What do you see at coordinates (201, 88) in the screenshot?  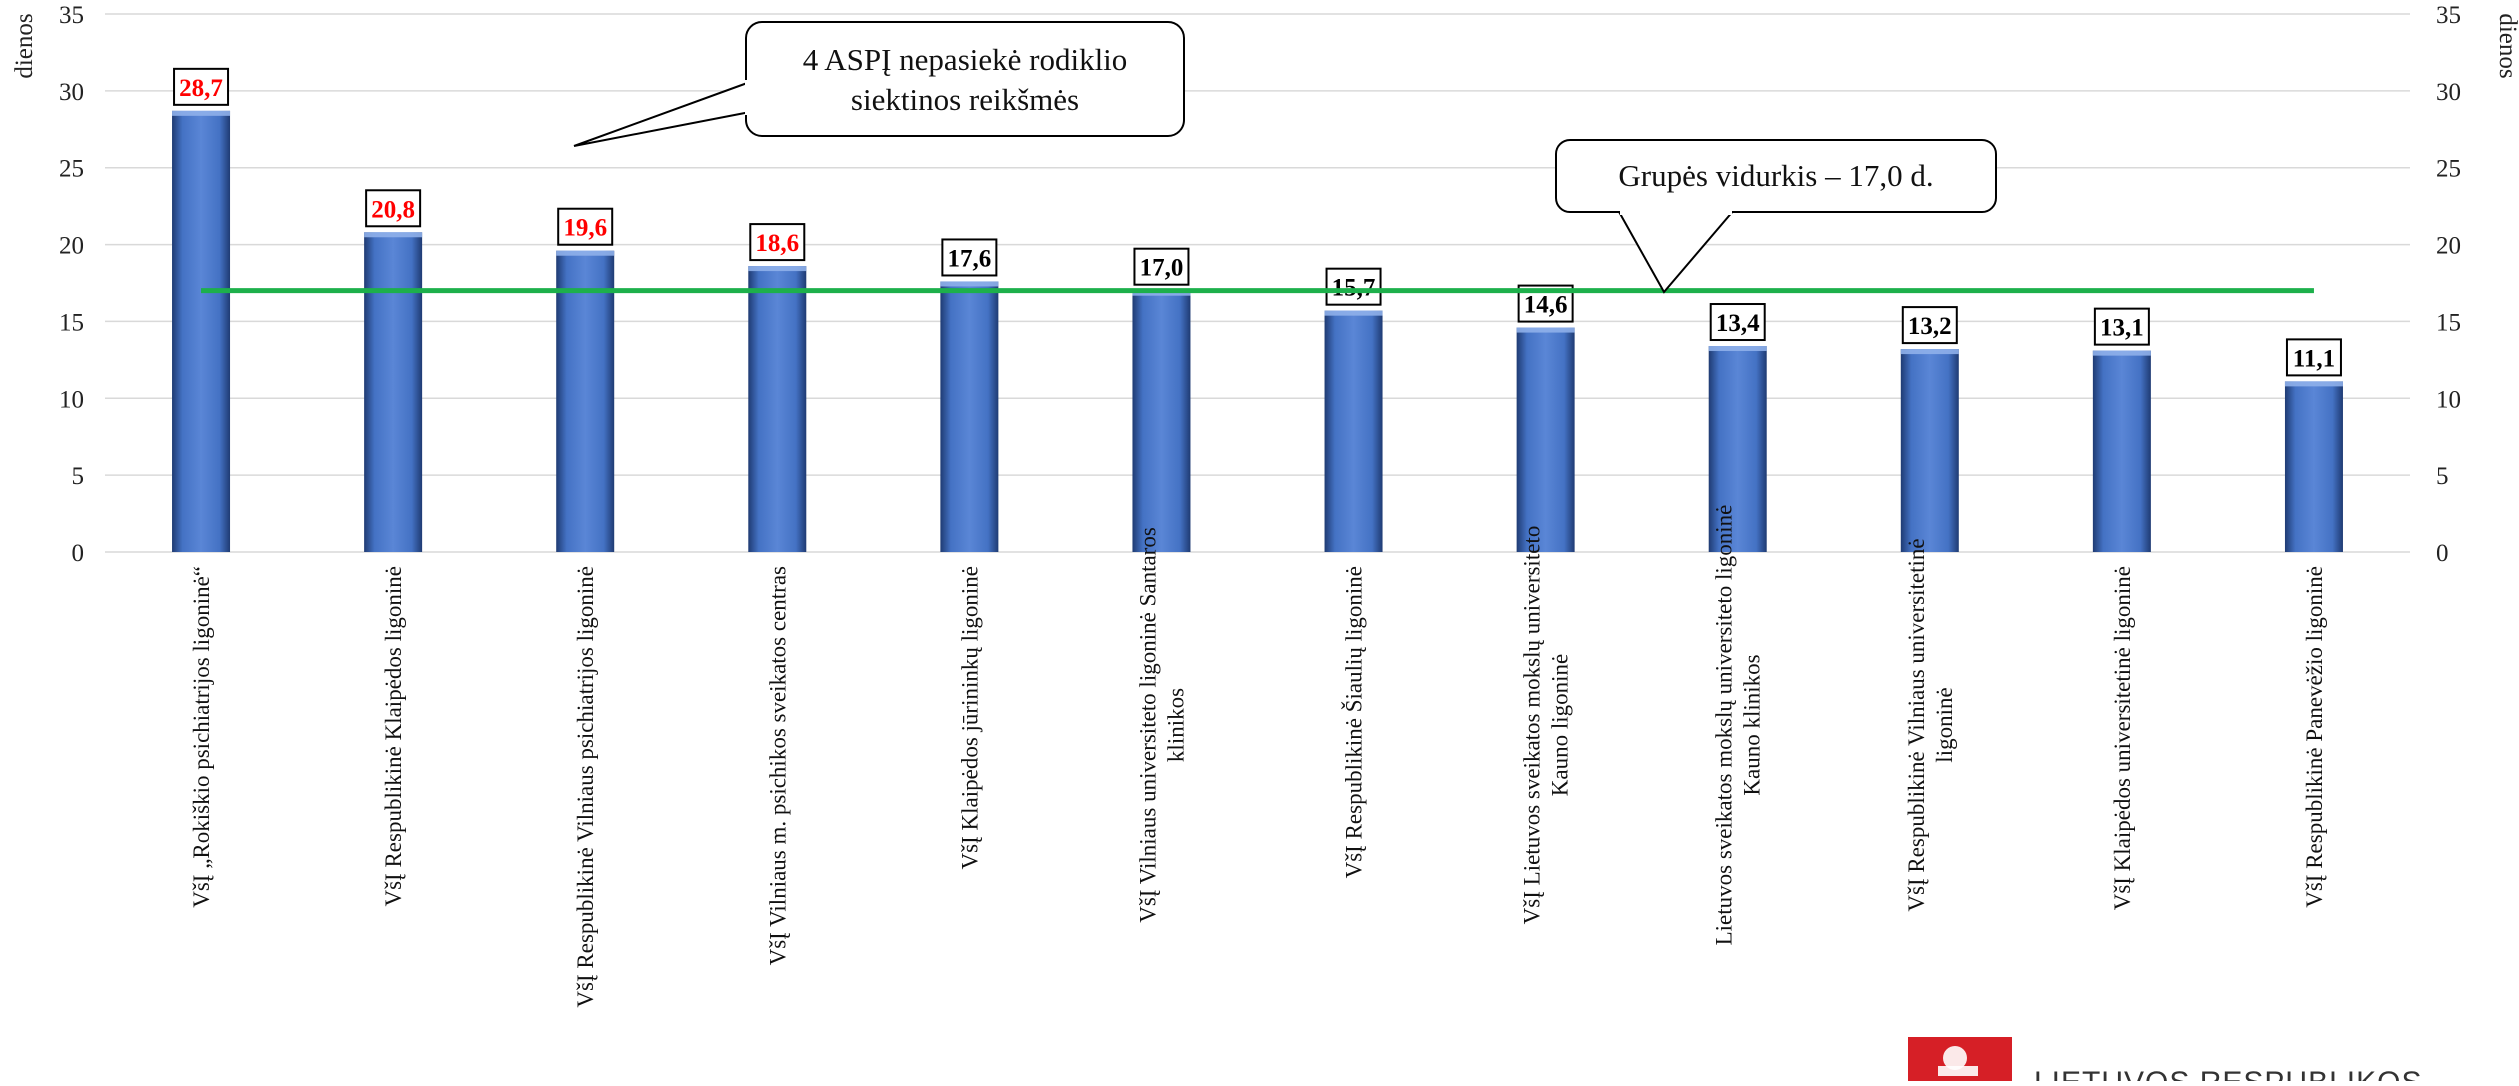 I see `data-label: 28,7` at bounding box center [201, 88].